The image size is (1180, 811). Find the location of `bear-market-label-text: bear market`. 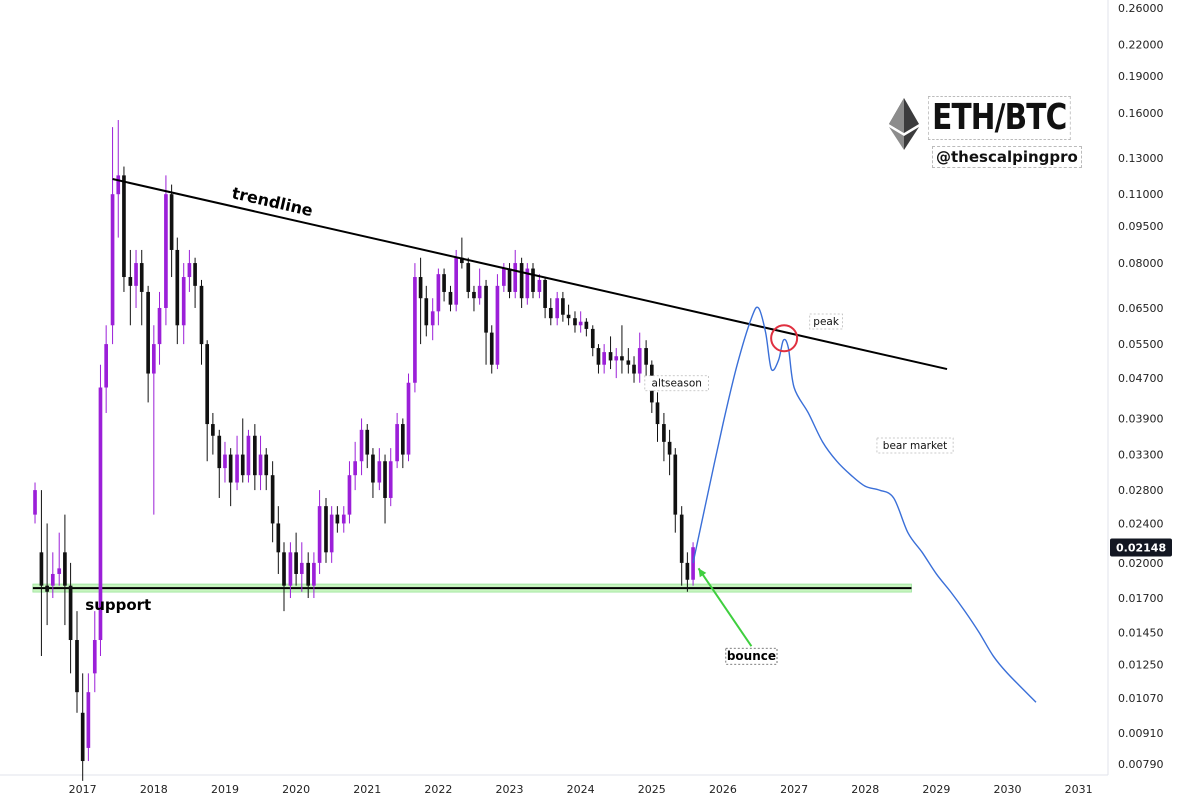

bear-market-label-text: bear market is located at coordinates (915, 446).